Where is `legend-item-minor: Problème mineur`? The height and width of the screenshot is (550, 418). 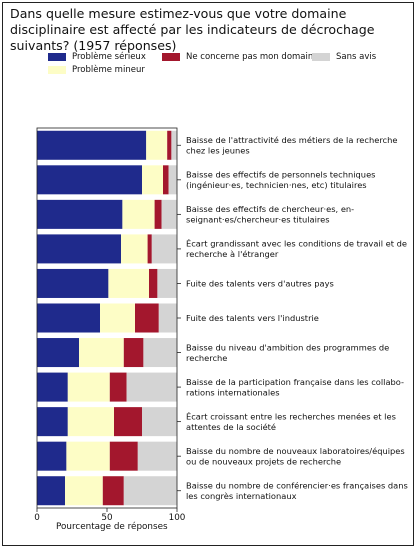
legend-item-minor: Problème mineur is located at coordinates (96, 70).